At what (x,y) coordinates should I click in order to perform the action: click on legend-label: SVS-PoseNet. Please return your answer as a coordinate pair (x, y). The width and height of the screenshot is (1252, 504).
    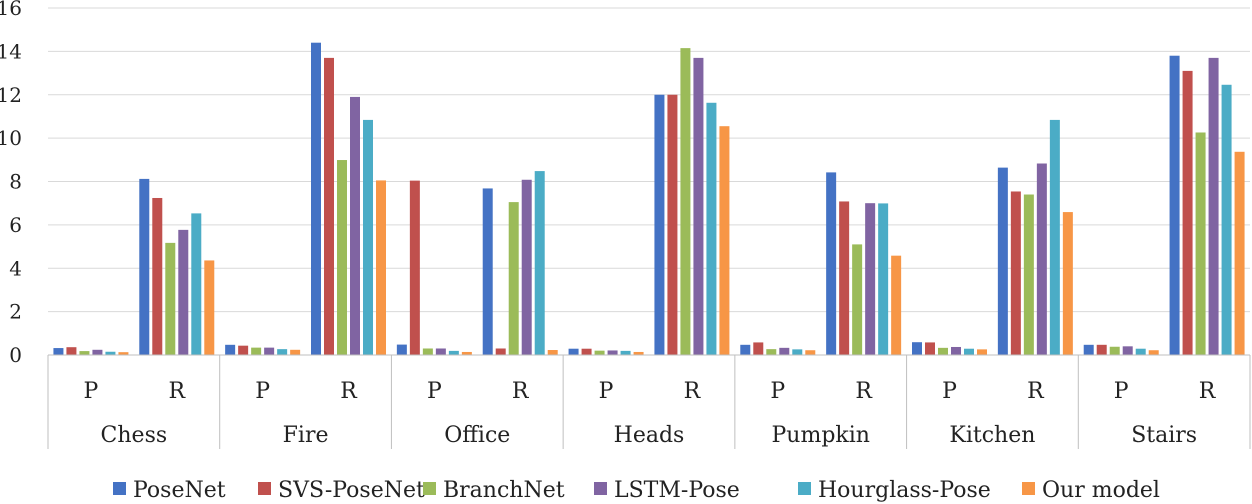
    Looking at the image, I should click on (351, 490).